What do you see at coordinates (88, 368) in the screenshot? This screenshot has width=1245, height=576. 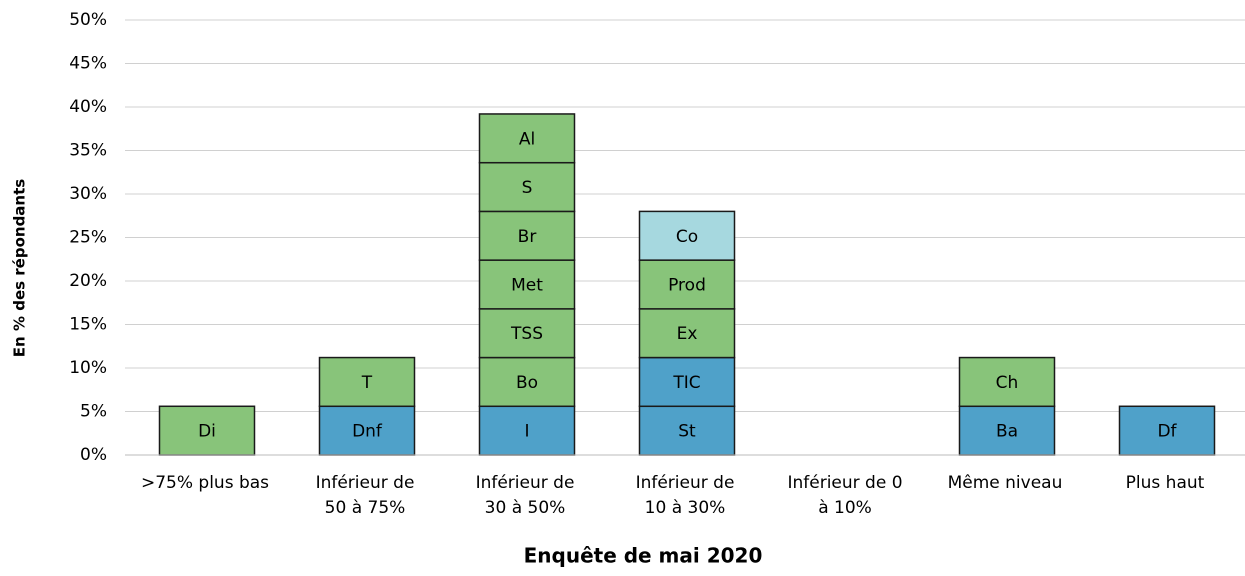 I see `y-tick-label: 10%` at bounding box center [88, 368].